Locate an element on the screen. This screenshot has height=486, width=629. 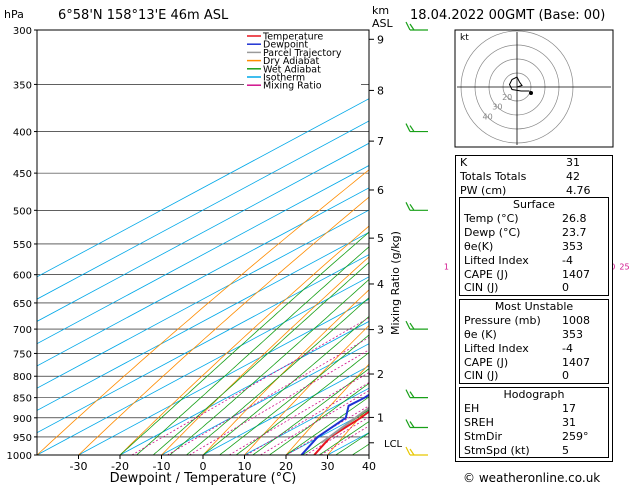
most-unstable-key: Pressure (mb) is located at coordinates (502, 321).